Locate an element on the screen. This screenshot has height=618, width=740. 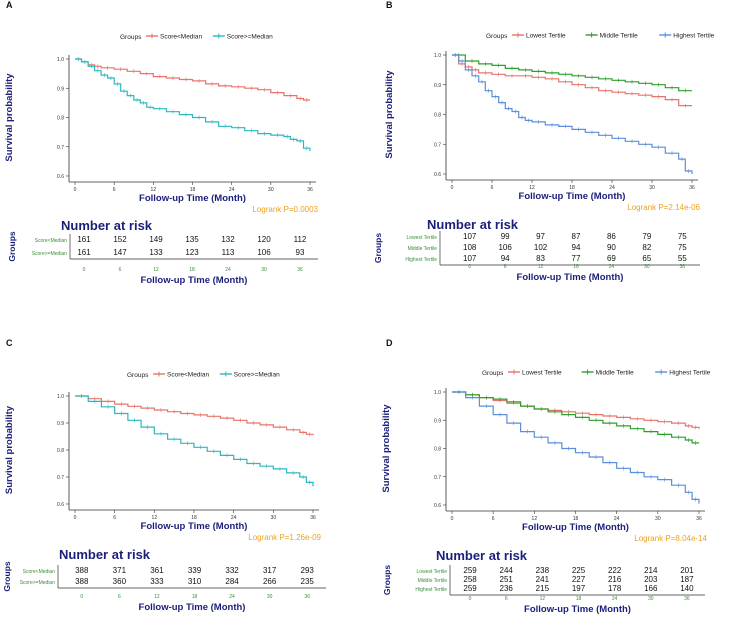
risk-value: 284 is located at coordinates (232, 581).